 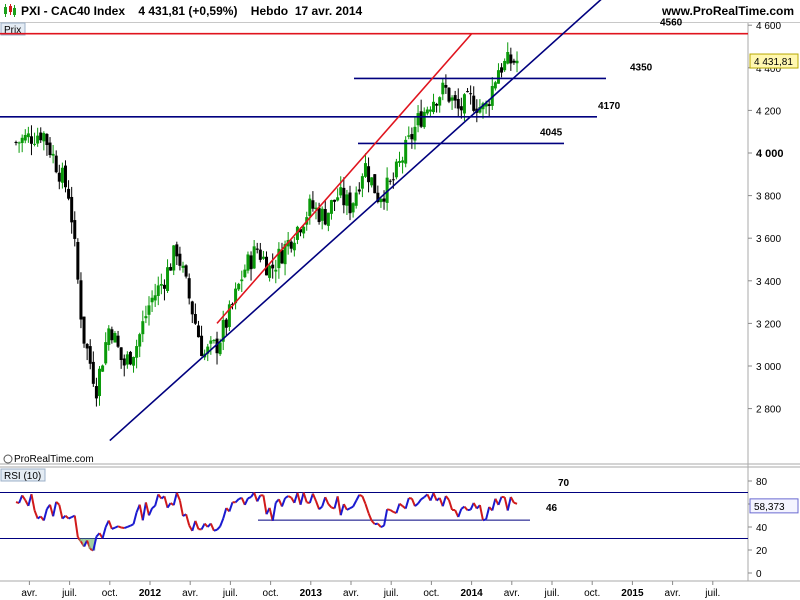 What do you see at coordinates (727, 11) in the screenshot?
I see `site-url: www.ProRealTime.com` at bounding box center [727, 11].